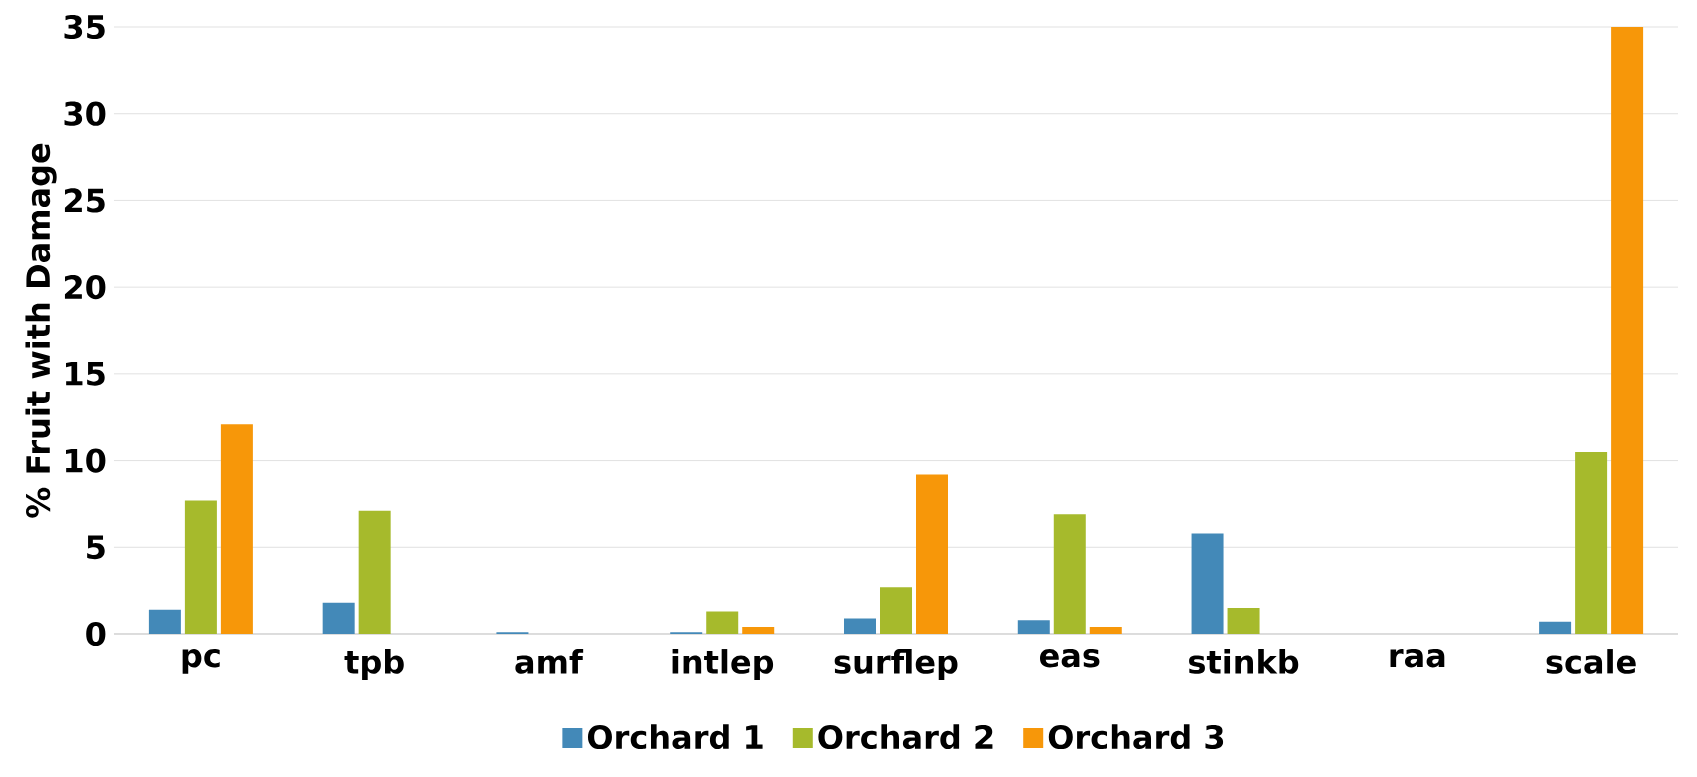 This screenshot has height=777, width=1697. What do you see at coordinates (1244, 661) in the screenshot?
I see `x-tick-label: stinkb` at bounding box center [1244, 661].